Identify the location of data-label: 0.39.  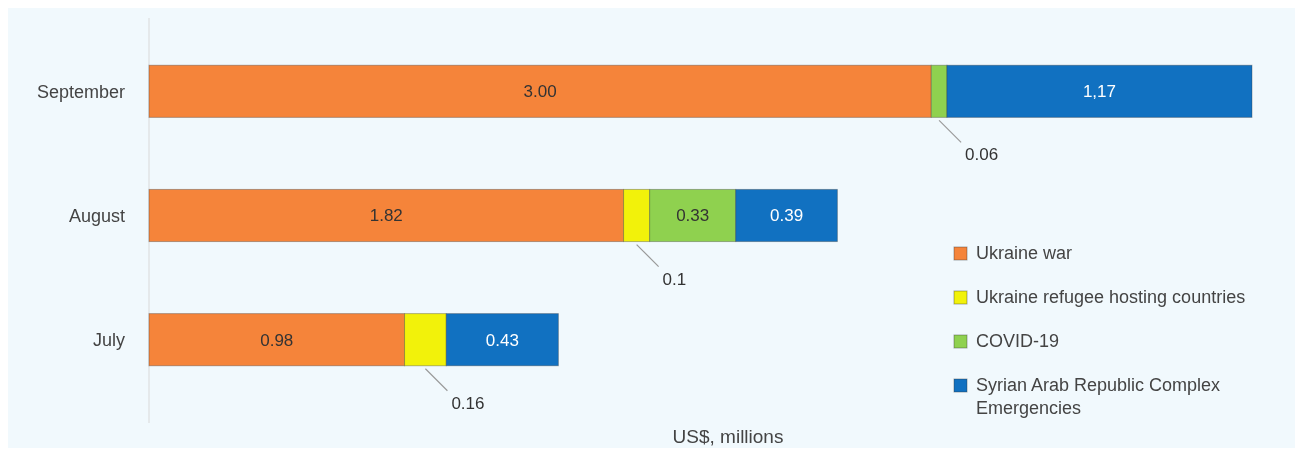
(787, 216).